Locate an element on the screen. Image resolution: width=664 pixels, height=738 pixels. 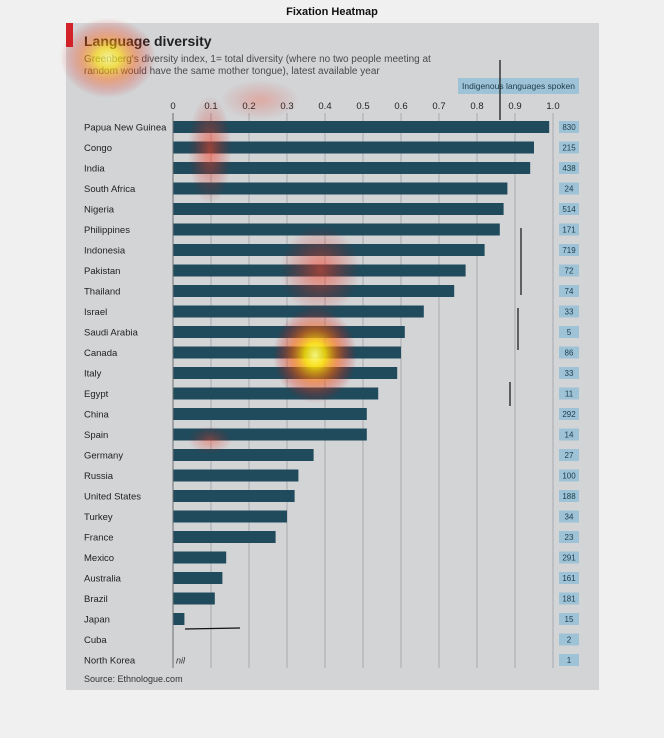
category-label: Italy is located at coordinates (93, 374).